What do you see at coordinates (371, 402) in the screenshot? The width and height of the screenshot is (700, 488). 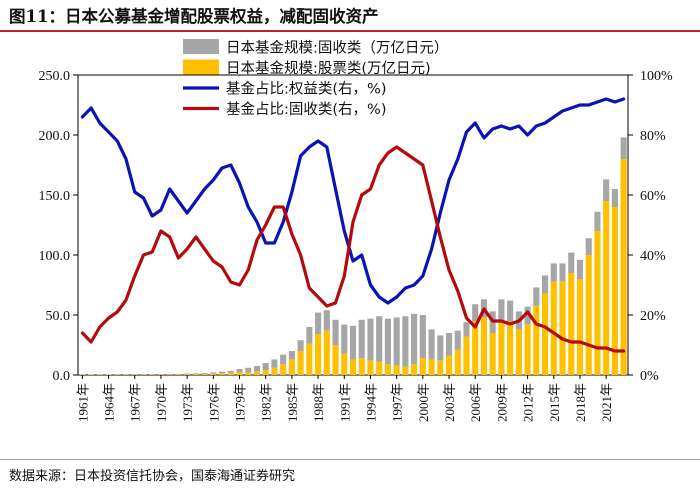 I see `x-axis-tick-label: 1994年` at bounding box center [371, 402].